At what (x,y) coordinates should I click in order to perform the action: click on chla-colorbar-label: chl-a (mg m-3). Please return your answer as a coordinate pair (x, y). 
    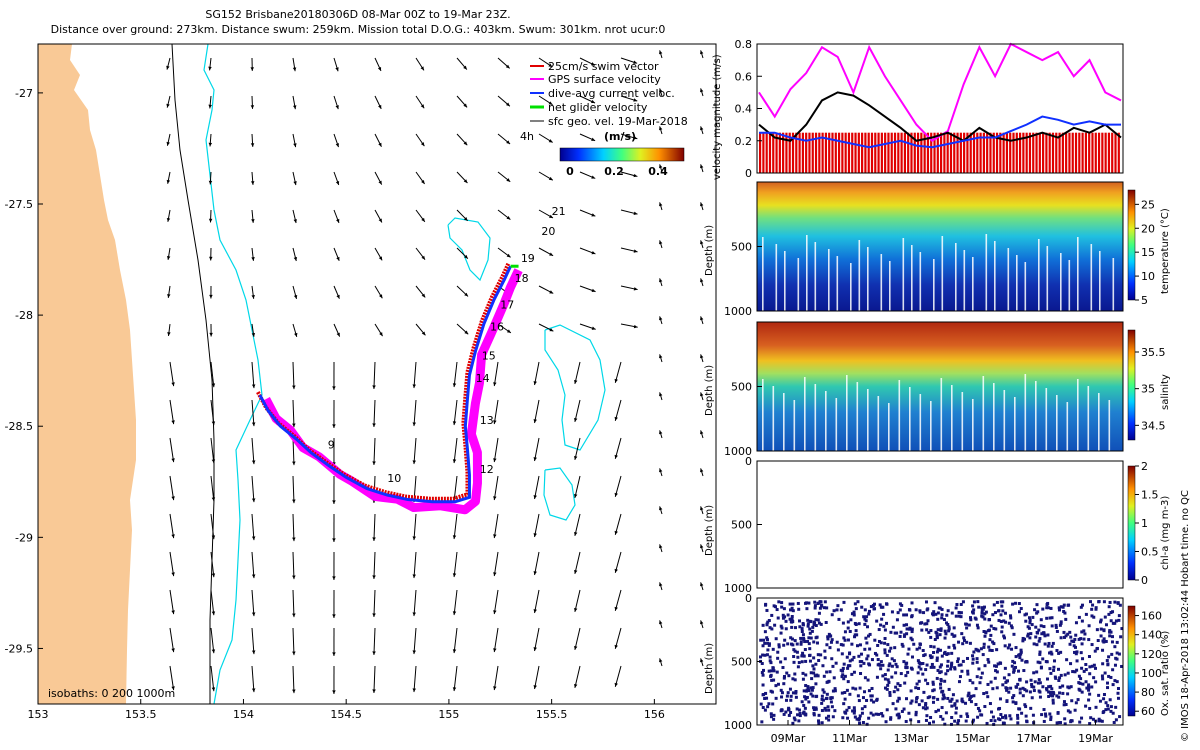
    Looking at the image, I should click on (1165, 532).